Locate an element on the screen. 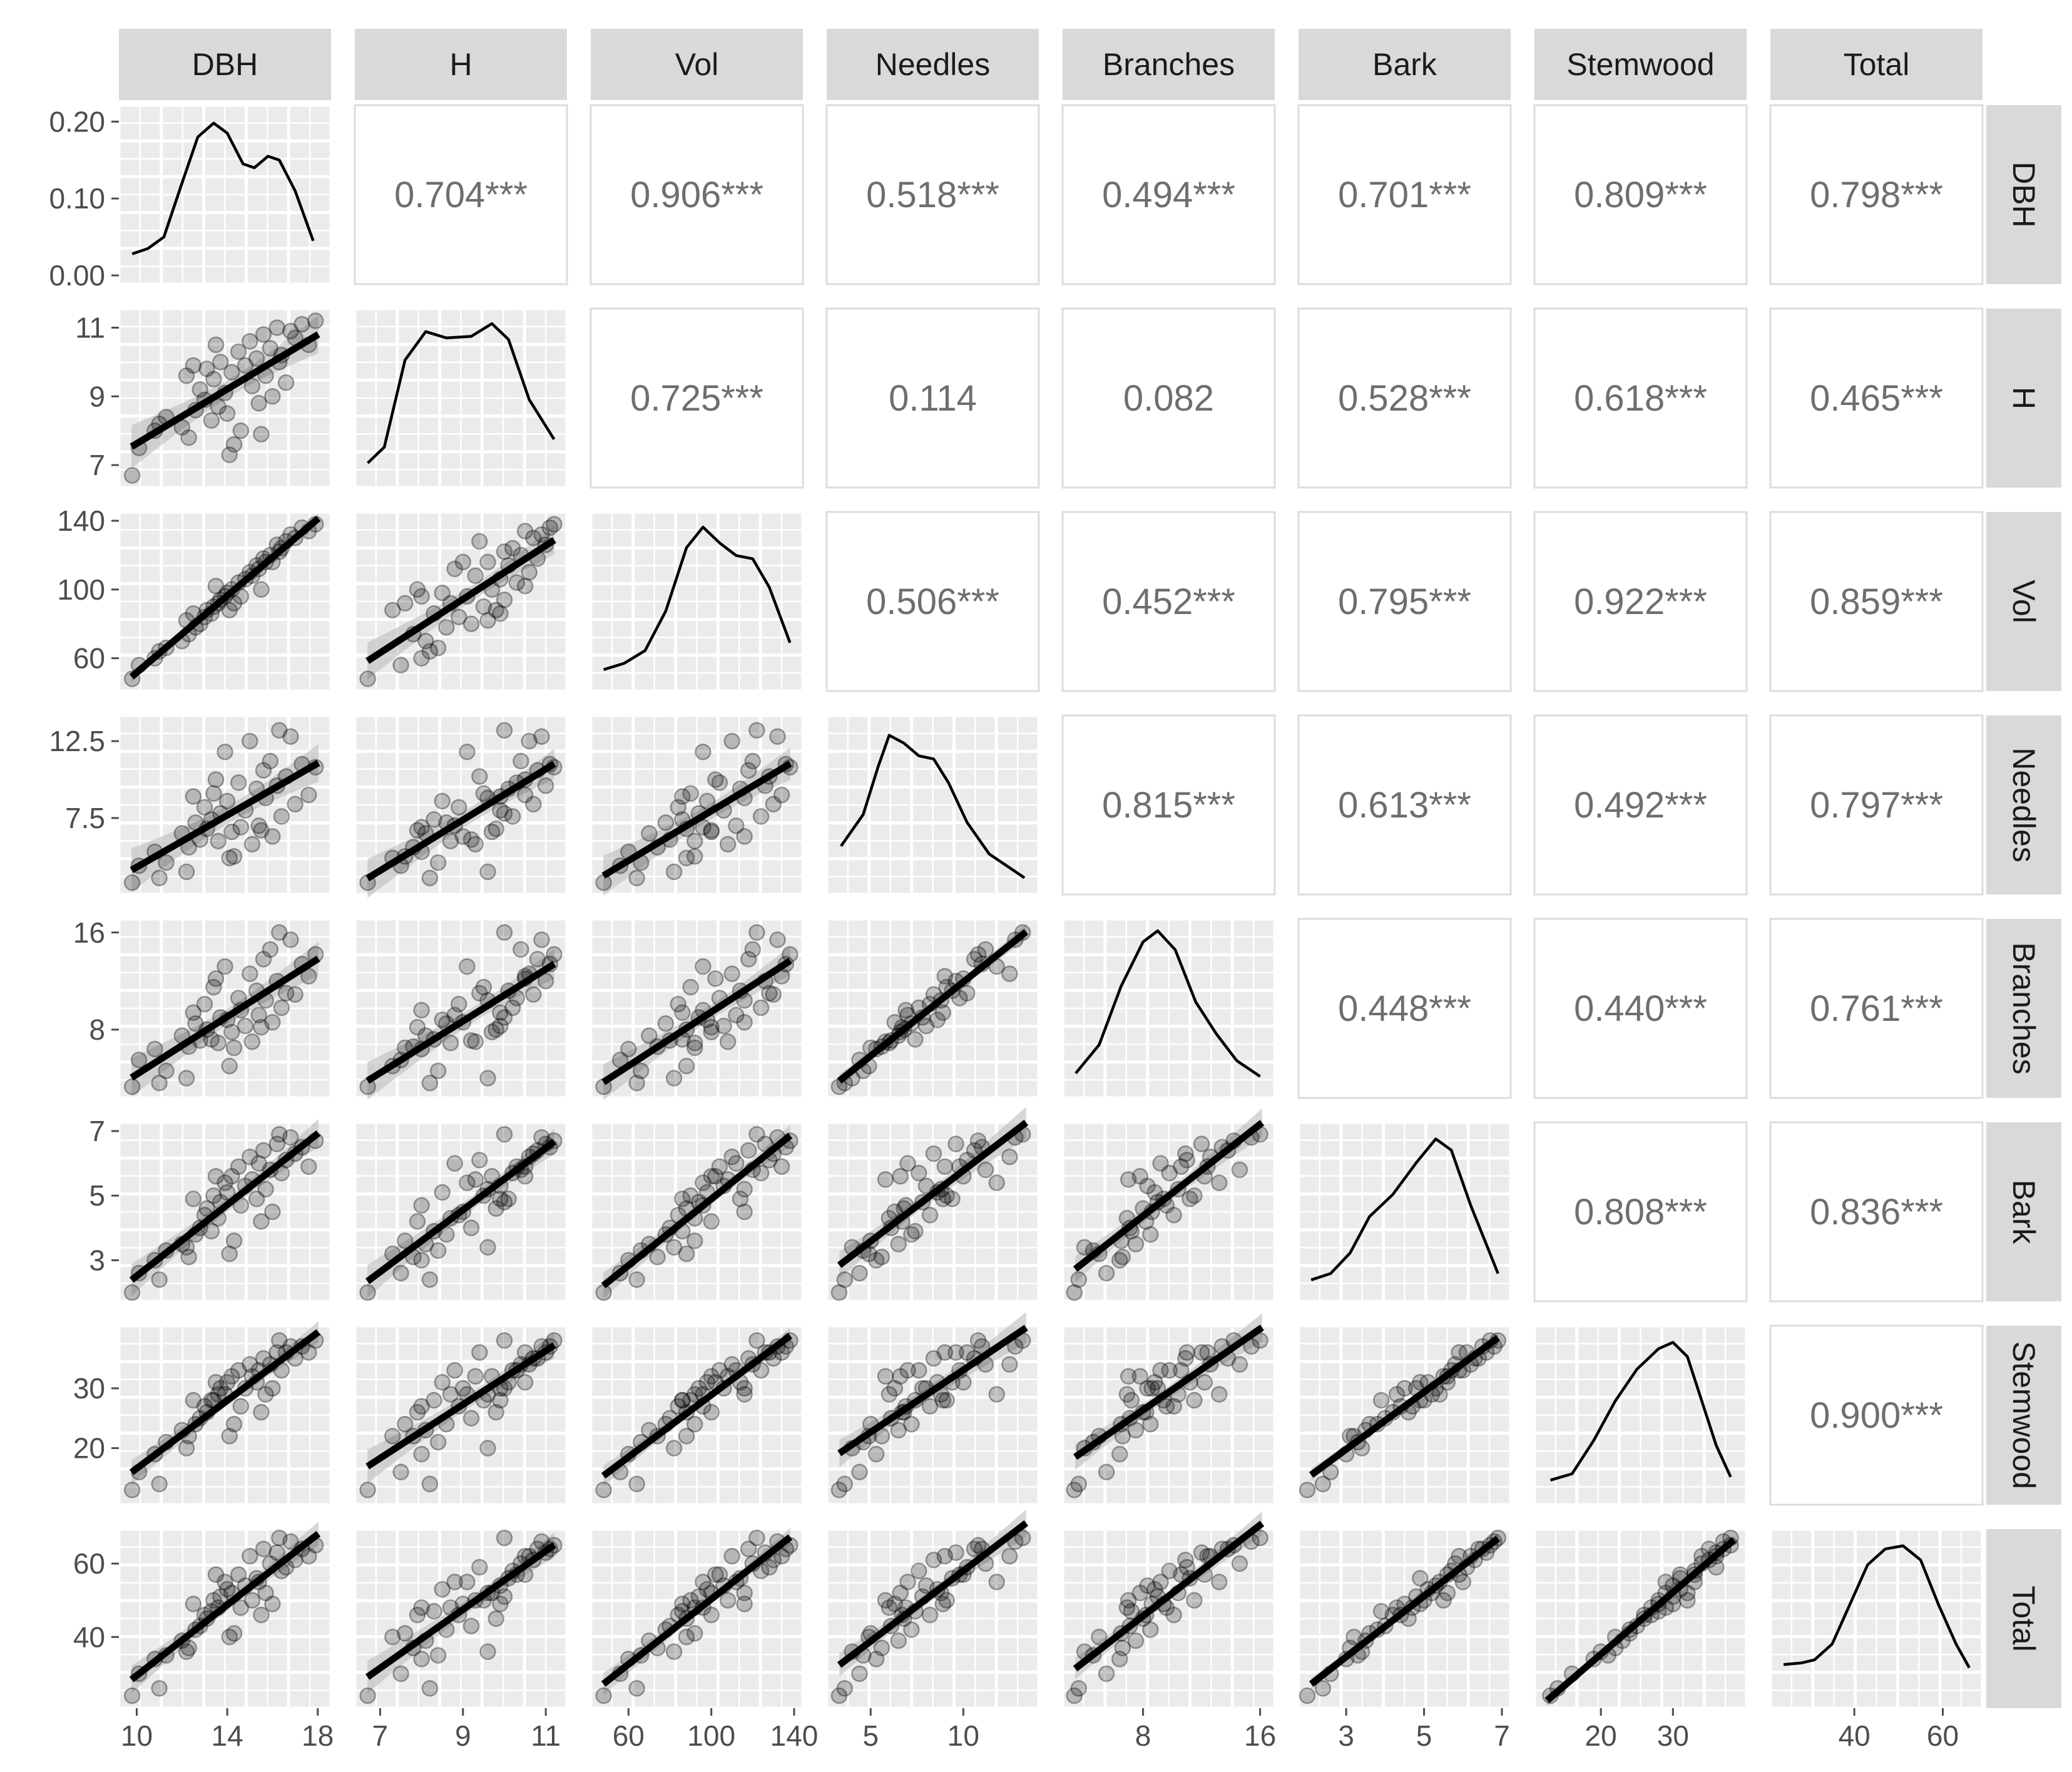 The image size is (2072, 1772). corr-panel is located at coordinates (1640, 1212).